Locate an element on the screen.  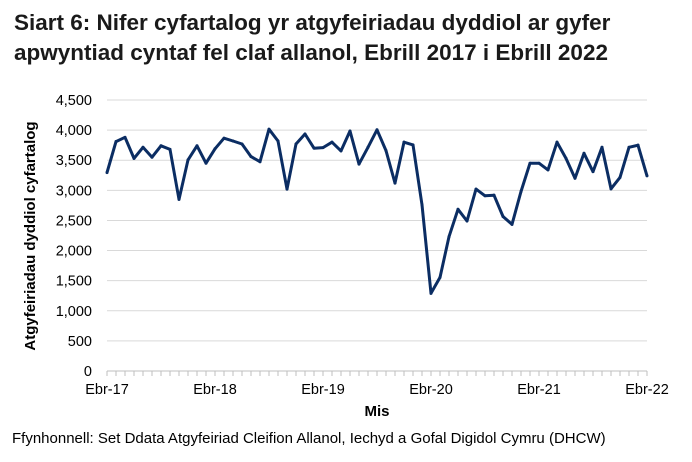
y-tick-label: 3,500 is located at coordinates (74, 161).